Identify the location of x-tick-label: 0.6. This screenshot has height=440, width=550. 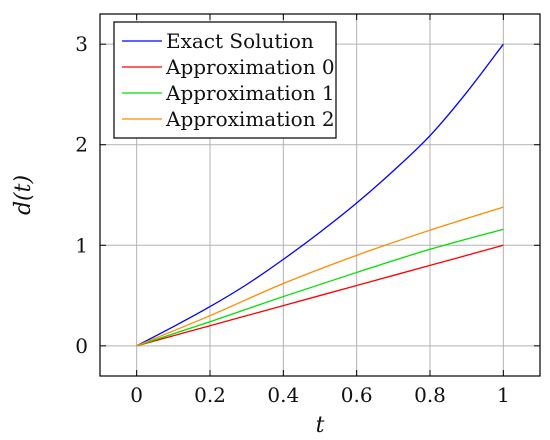
(357, 395).